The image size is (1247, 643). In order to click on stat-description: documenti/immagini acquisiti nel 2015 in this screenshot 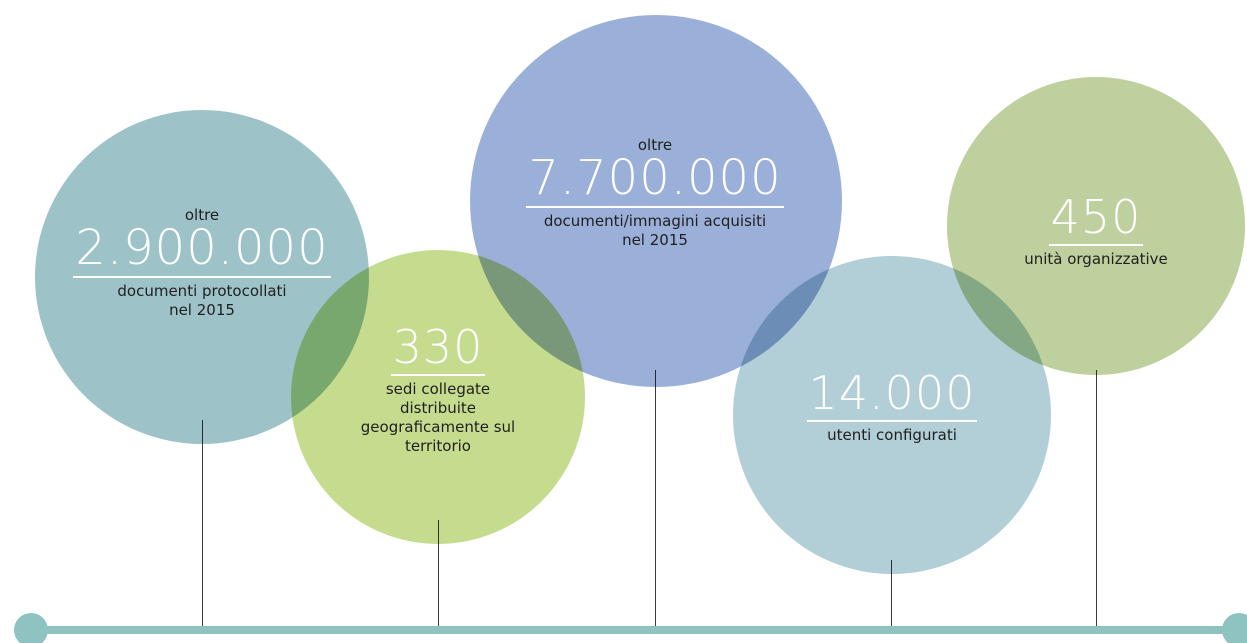, I will do `click(655, 230)`.